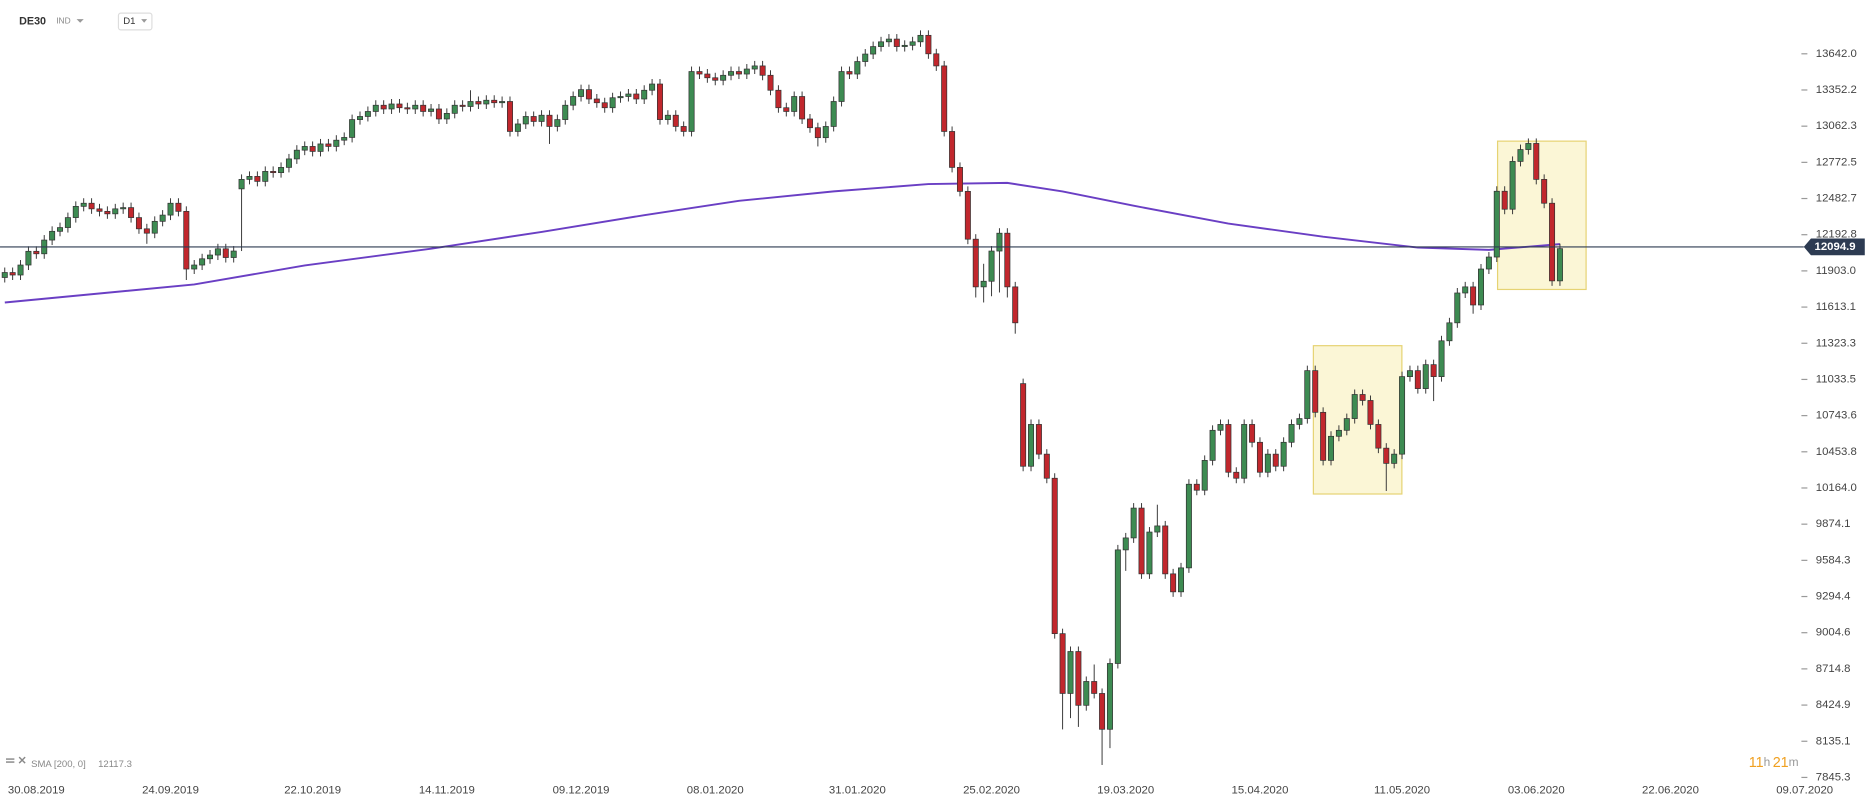 The image size is (1866, 805). I want to click on sma-line, so click(782, 242).